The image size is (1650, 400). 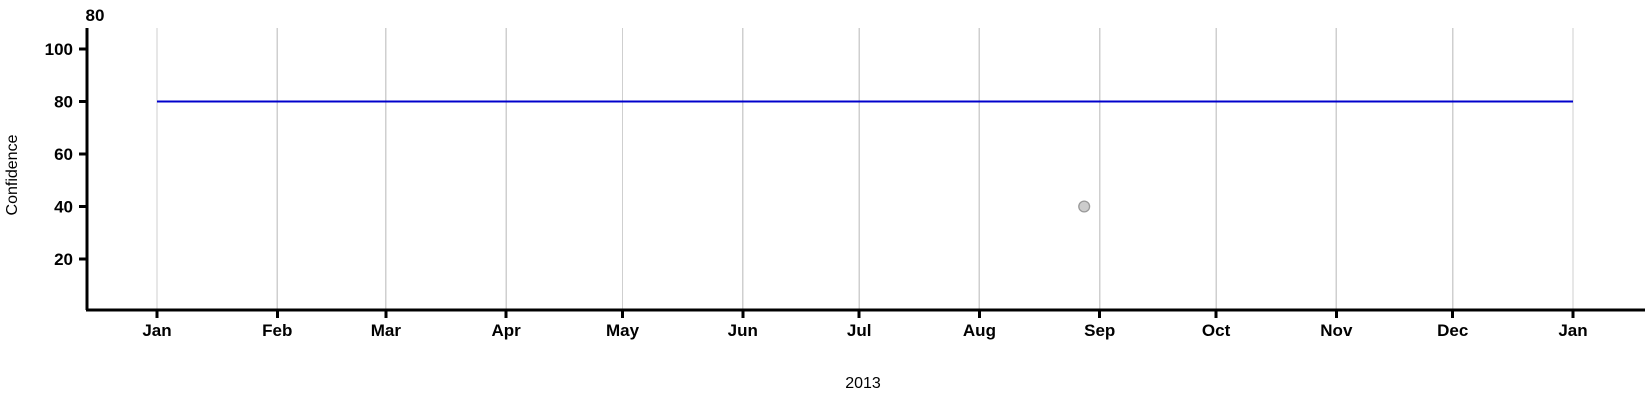 I want to click on x-tick-label-jan-0: Jan, so click(x=156, y=330).